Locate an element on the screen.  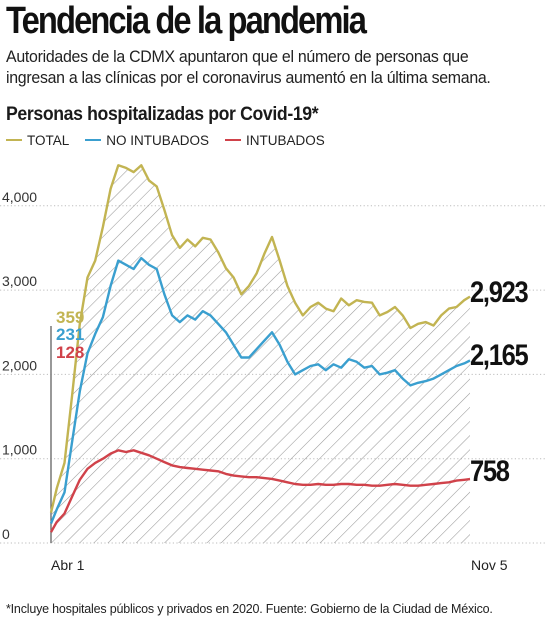
legend-item-intubados: INTUBADOS is located at coordinates (275, 140).